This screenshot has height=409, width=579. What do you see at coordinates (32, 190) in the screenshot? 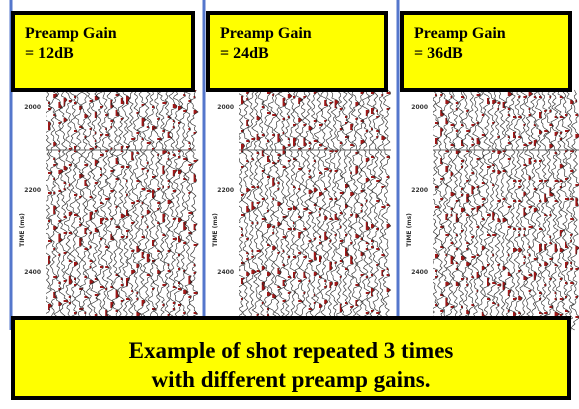
I see `tick-label: 2200` at bounding box center [32, 190].